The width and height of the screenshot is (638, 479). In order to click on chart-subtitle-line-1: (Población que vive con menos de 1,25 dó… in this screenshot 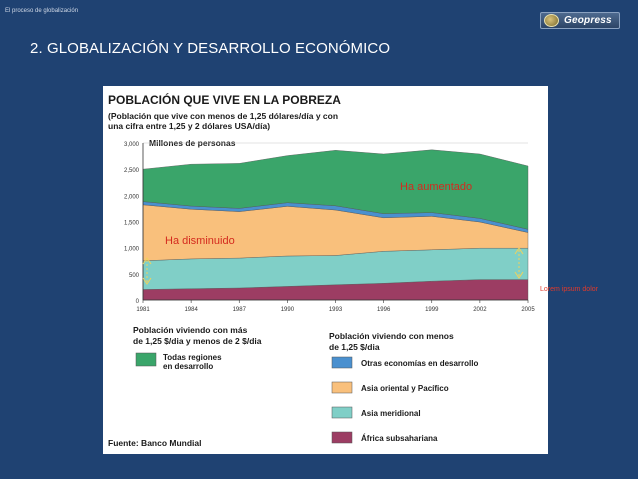, I will do `click(223, 116)`.